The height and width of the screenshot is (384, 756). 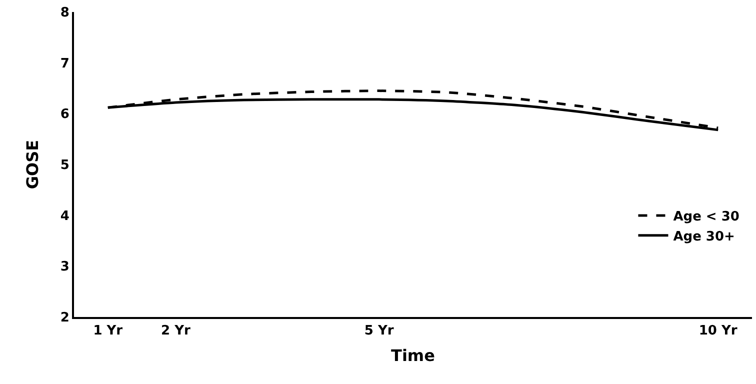 What do you see at coordinates (65, 13) in the screenshot?
I see `y-tick-label: 8` at bounding box center [65, 13].